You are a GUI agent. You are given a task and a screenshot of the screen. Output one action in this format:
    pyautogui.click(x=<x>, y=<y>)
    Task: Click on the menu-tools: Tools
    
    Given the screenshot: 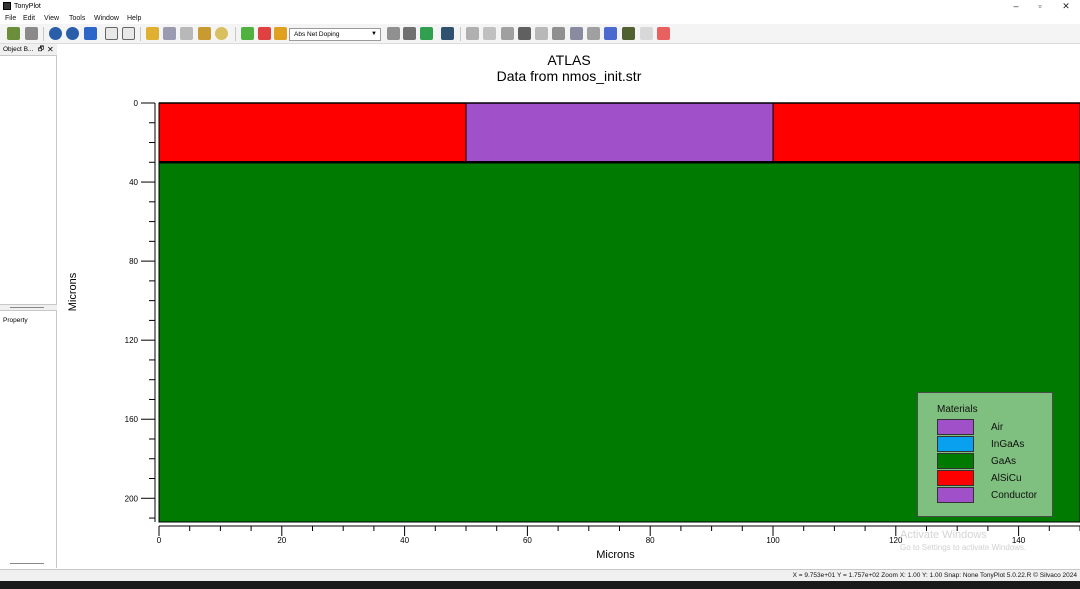 What is the action you would take?
    pyautogui.click(x=77, y=18)
    